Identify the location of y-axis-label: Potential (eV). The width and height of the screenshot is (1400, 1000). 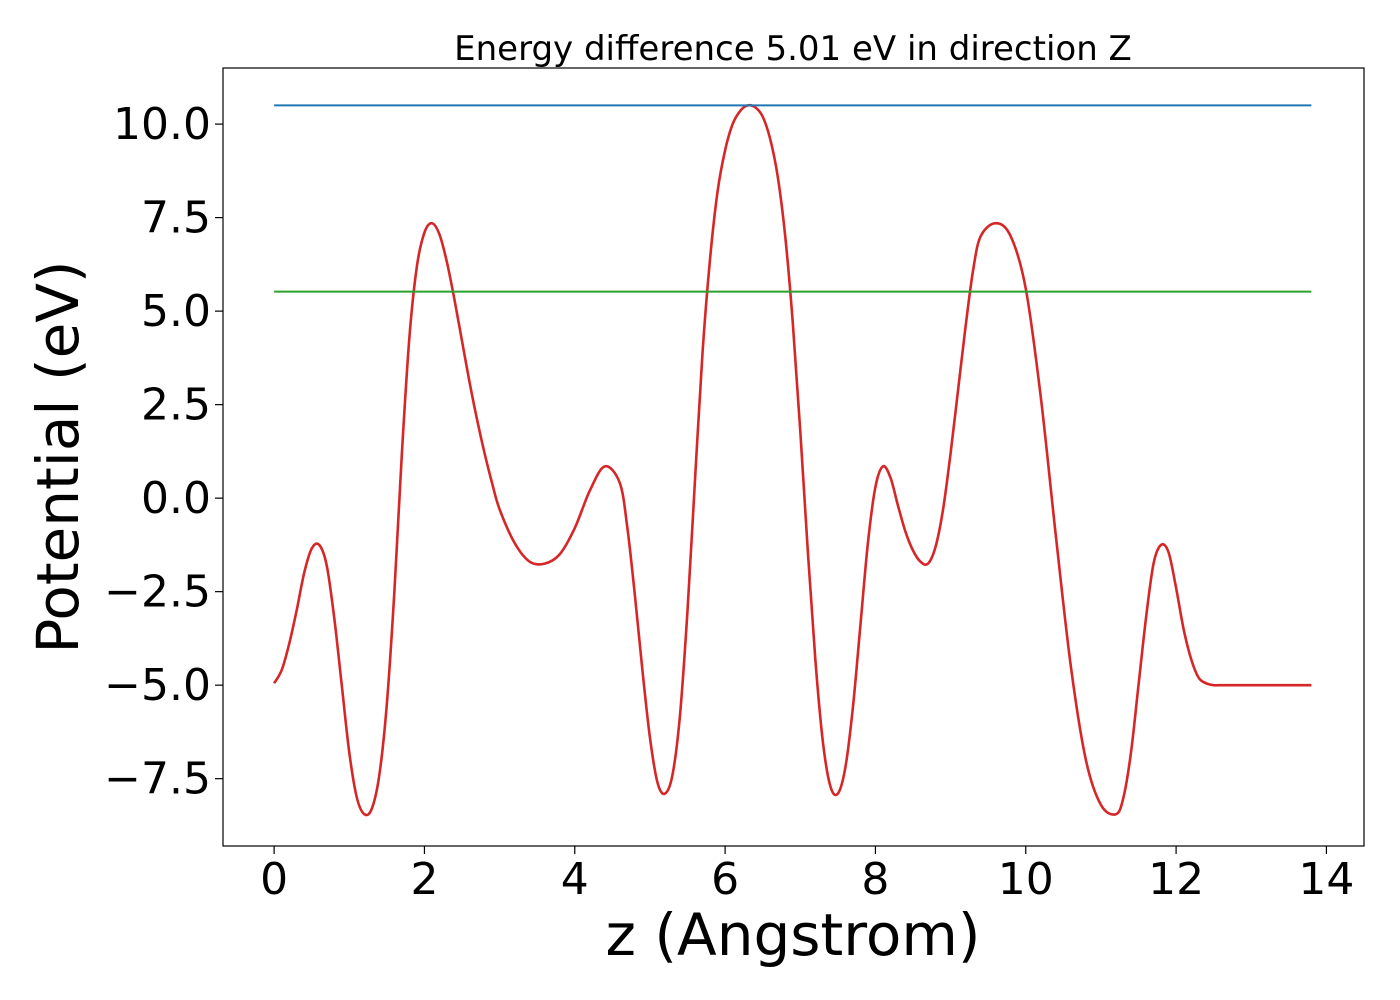
(58, 456).